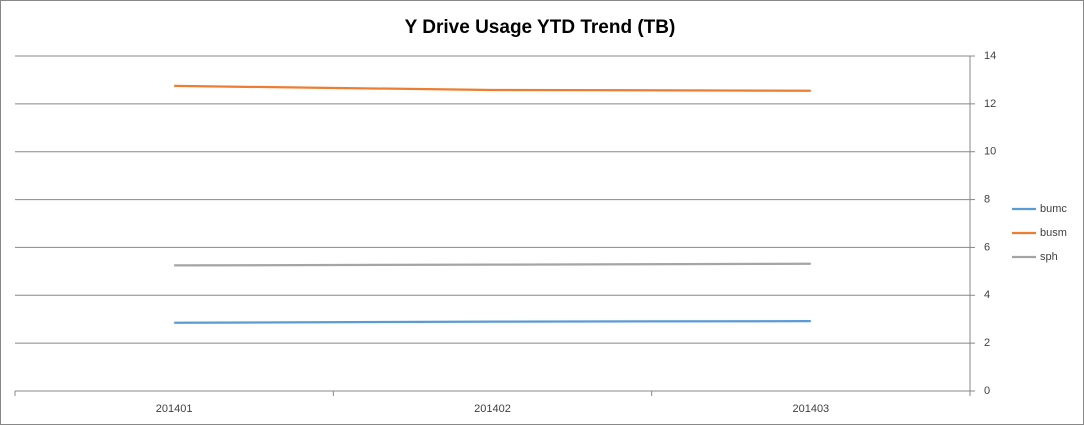 Image resolution: width=1084 pixels, height=425 pixels. Describe the element at coordinates (174, 409) in the screenshot. I see `x-tick-label: 201401` at that location.